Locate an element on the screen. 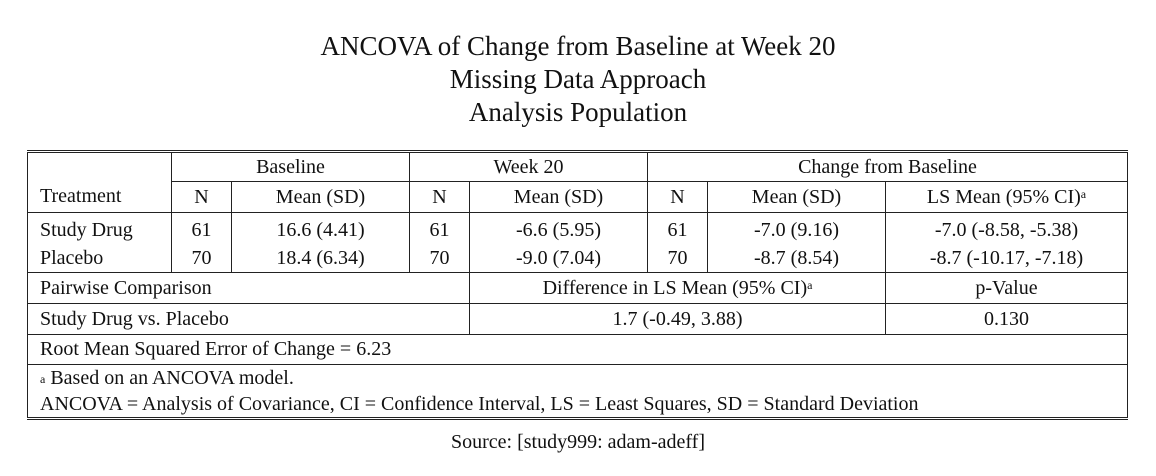 This screenshot has height=476, width=1156. group-header-change: Change from Baseline is located at coordinates (887, 166).